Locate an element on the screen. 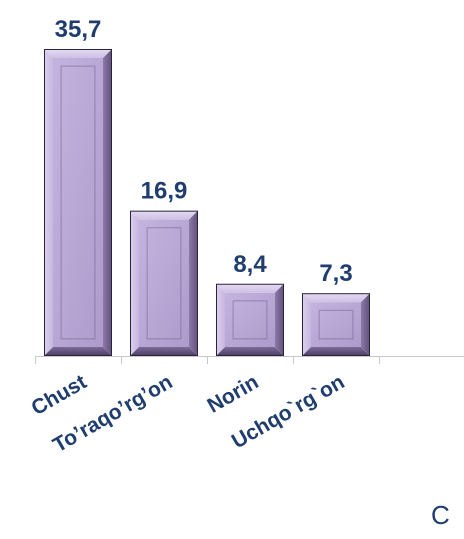 The width and height of the screenshot is (464, 539). data-label-2: 16,9 is located at coordinates (164, 191).